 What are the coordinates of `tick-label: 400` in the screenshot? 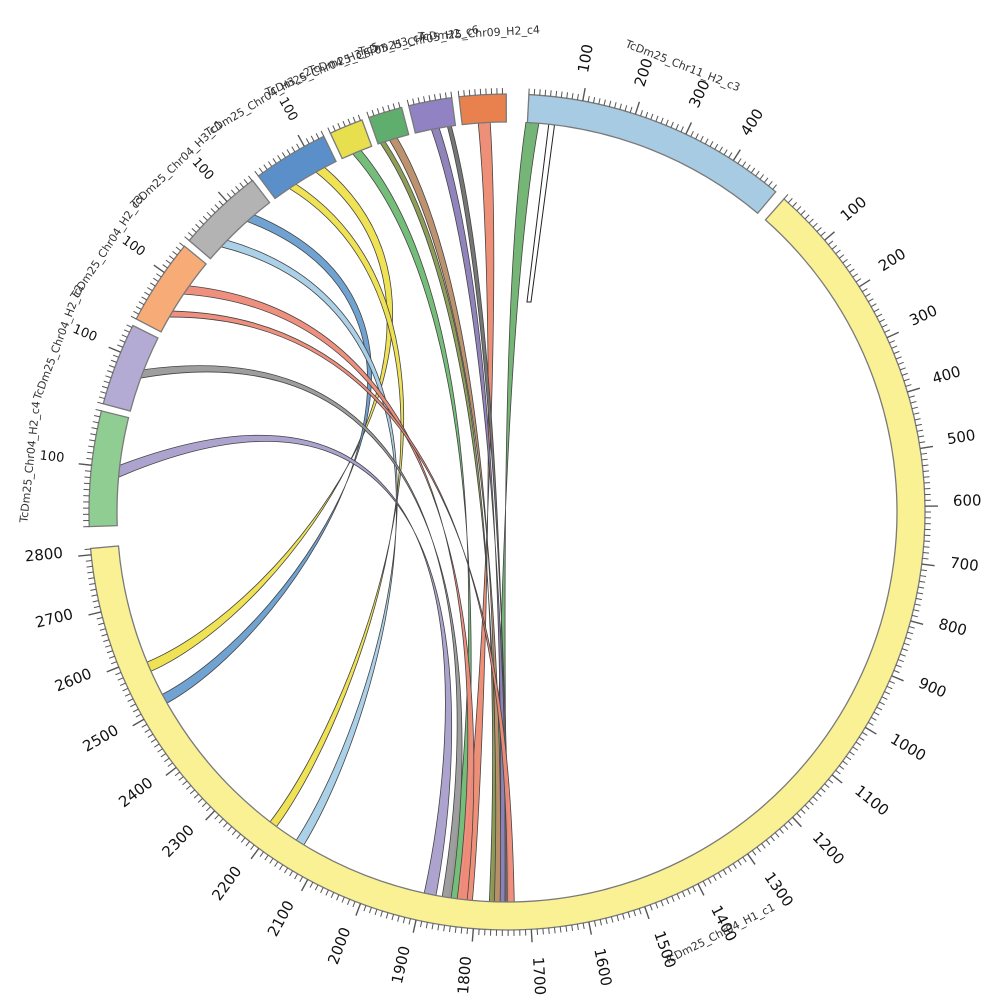 It's located at (946, 374).